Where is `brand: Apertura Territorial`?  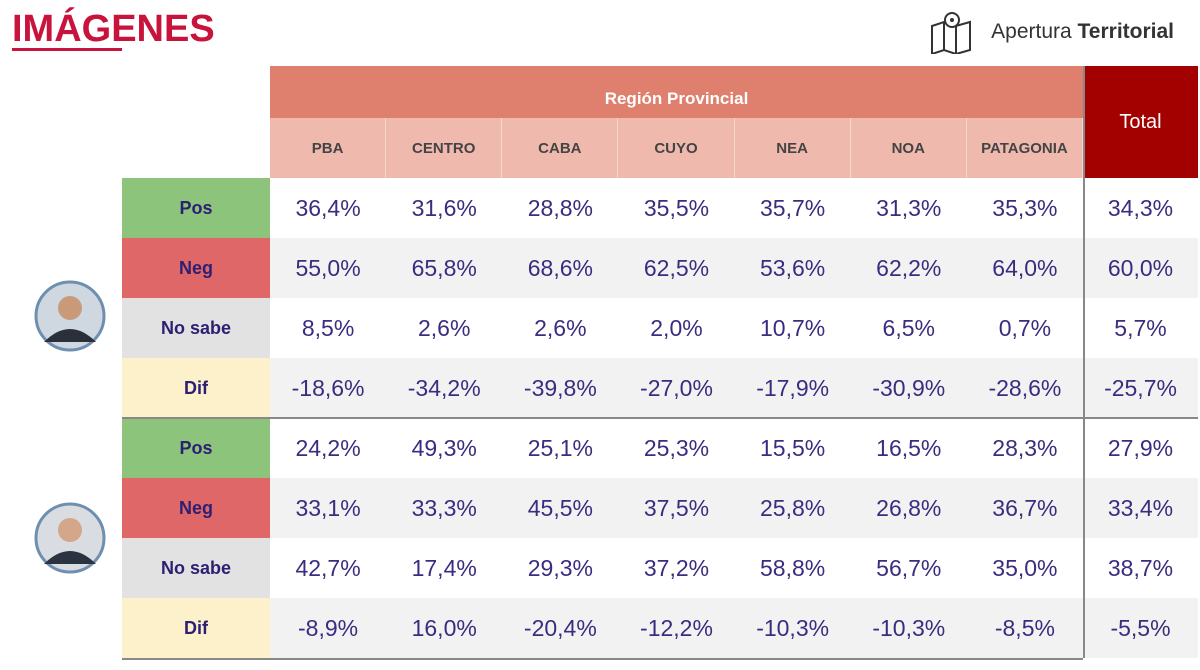
brand: Apertura Territorial is located at coordinates (1082, 32).